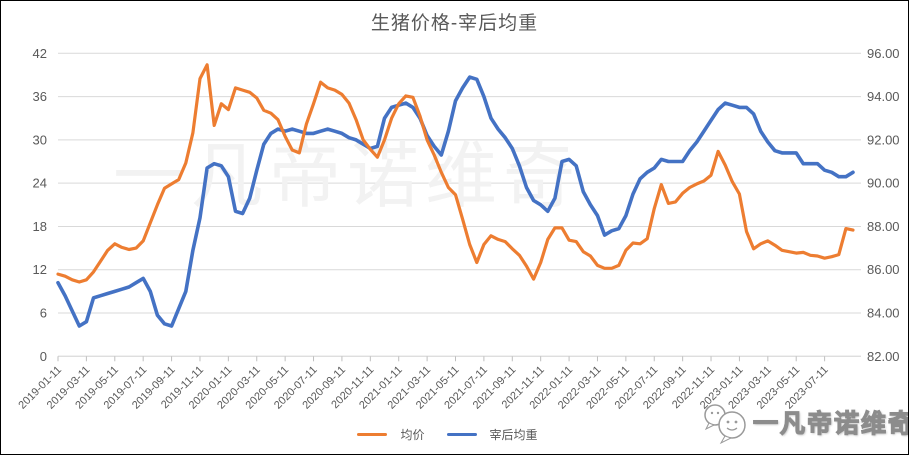 This screenshot has height=455, width=909. What do you see at coordinates (40, 269) in the screenshot?
I see `y-axis-left-label: 12` at bounding box center [40, 269].